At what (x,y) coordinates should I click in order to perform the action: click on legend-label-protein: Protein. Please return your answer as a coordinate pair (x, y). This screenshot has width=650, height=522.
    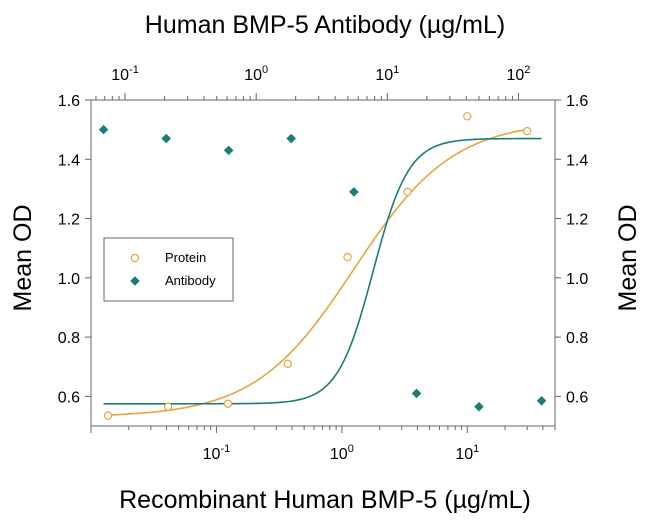
    Looking at the image, I should click on (185, 257).